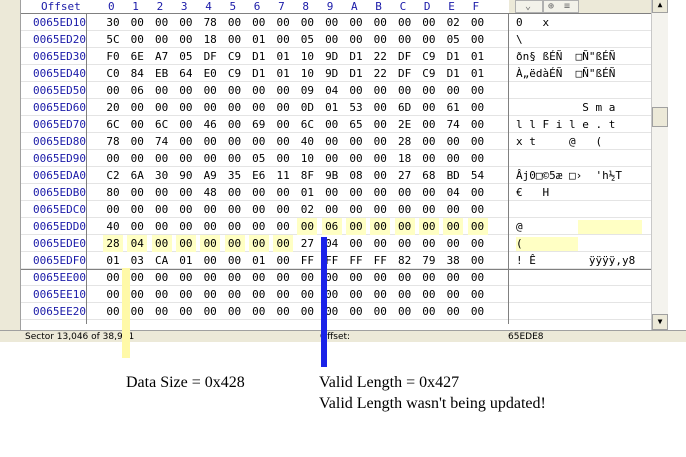 This screenshot has height=457, width=686. I want to click on hex-byte: 68, so click(429, 175).